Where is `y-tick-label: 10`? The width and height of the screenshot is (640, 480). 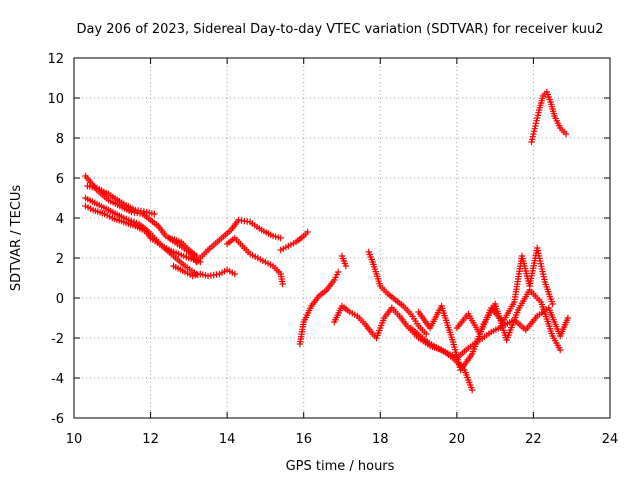
y-tick-label: 10 is located at coordinates (55, 99).